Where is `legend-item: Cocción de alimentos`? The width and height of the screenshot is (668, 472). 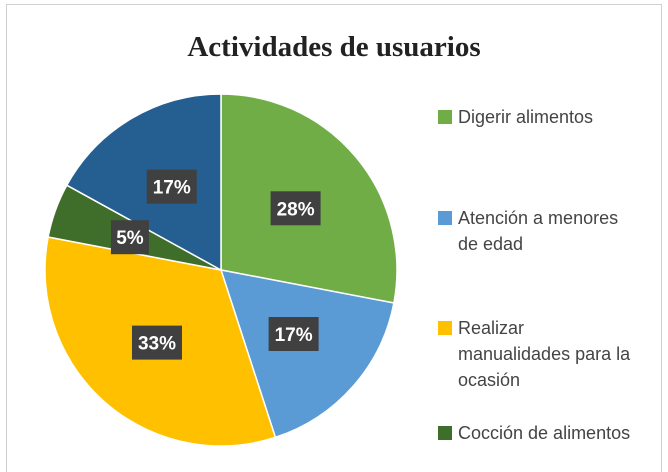 legend-item: Cocción de alimentos is located at coordinates (538, 433).